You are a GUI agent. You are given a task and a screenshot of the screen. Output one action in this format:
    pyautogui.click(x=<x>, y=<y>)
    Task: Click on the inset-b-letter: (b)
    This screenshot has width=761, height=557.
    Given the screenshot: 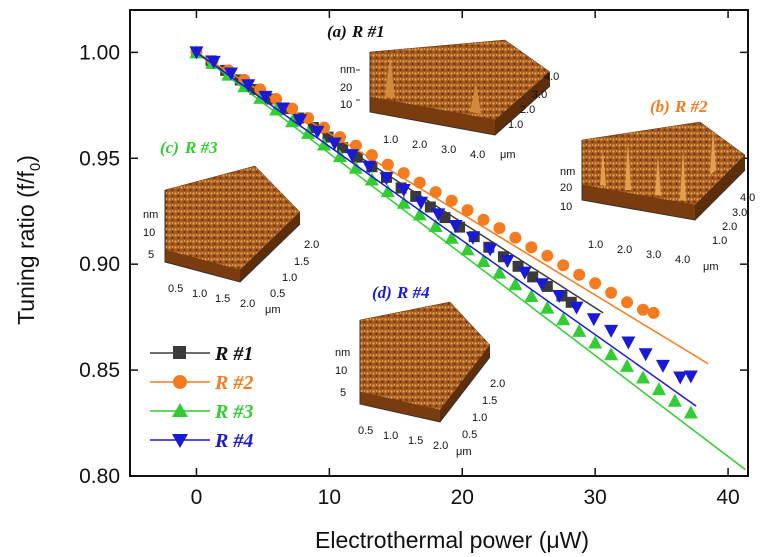 What is the action you would take?
    pyautogui.click(x=660, y=106)
    